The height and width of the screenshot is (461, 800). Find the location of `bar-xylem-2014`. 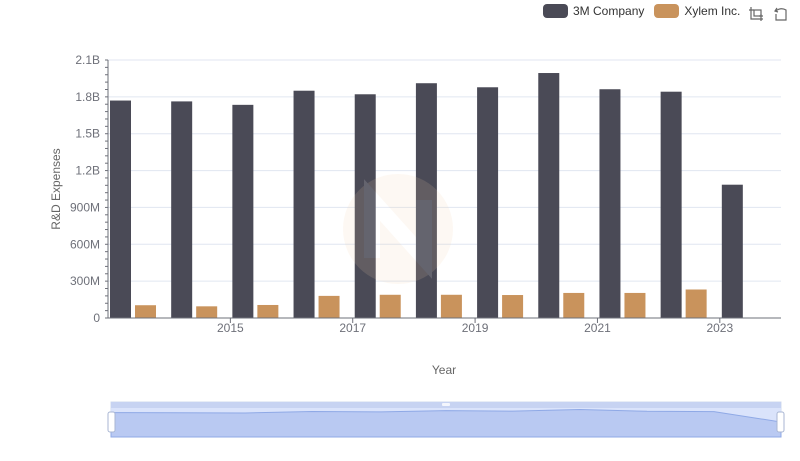

bar-xylem-2014 is located at coordinates (145, 311).